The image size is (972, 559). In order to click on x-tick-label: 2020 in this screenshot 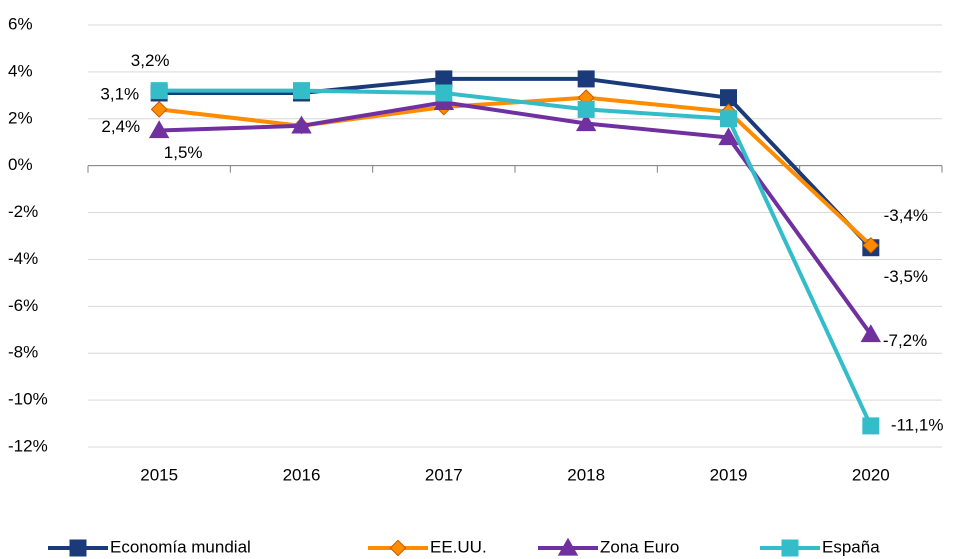, I will do `click(871, 474)`.